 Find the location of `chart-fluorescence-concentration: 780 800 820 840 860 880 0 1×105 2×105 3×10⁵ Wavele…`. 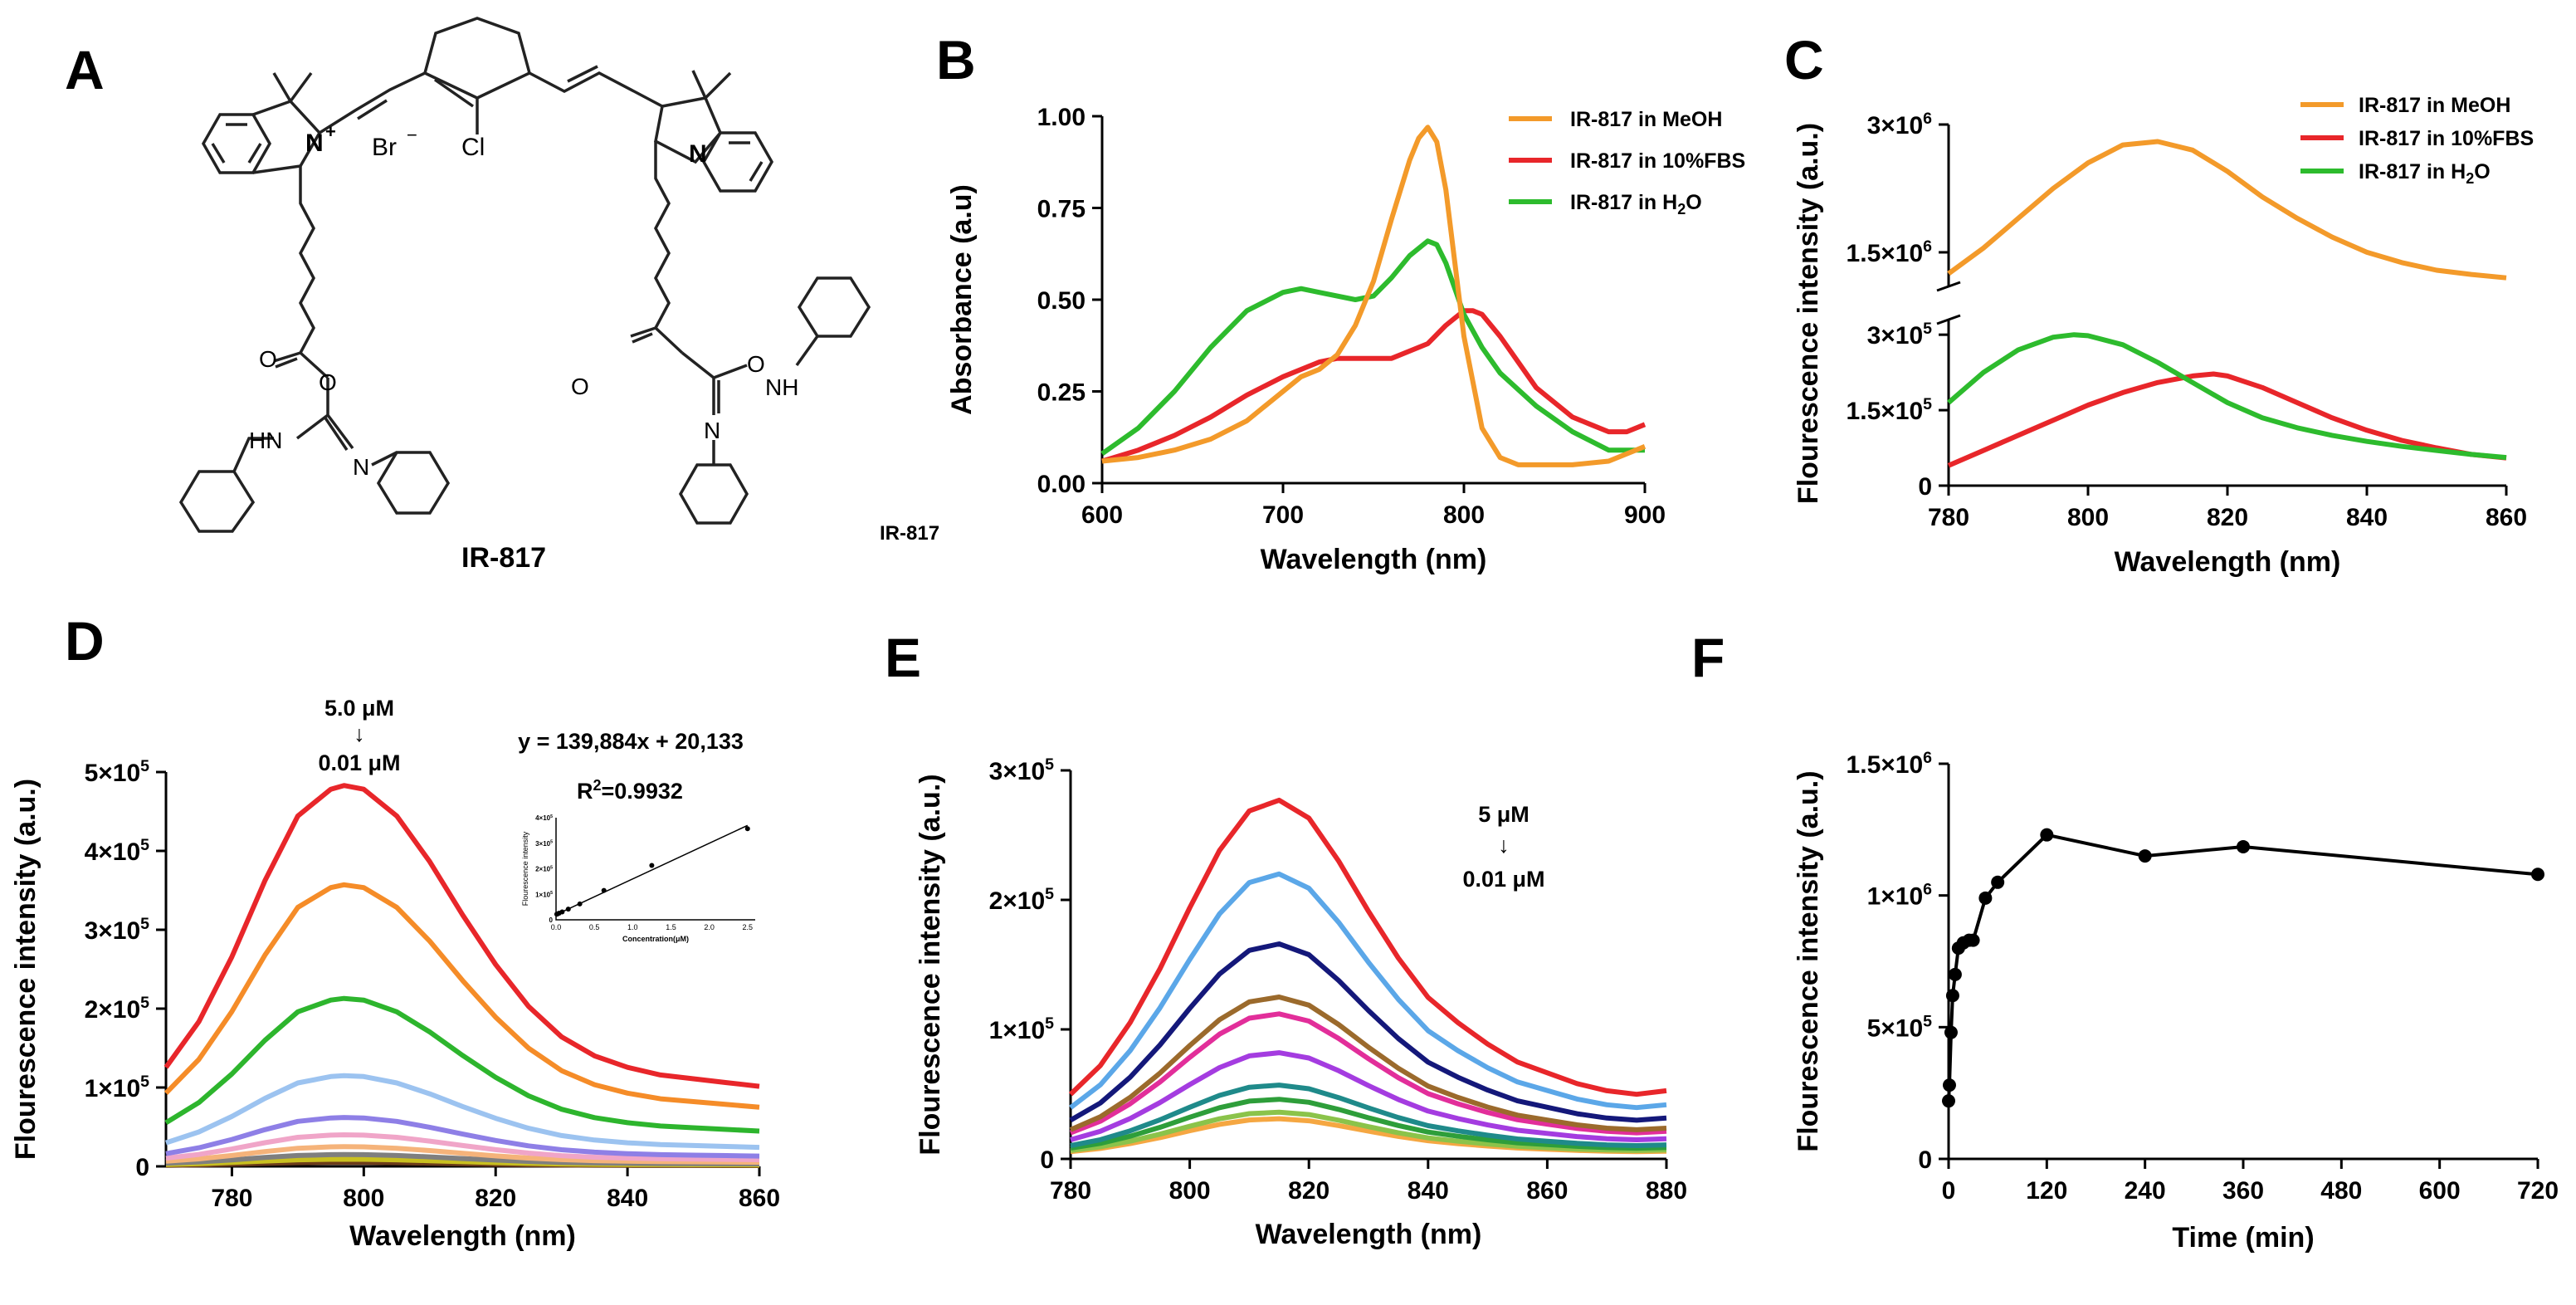

chart-fluorescence-concentration: 780 800 820 840 860 880 0 1×105 2×105 3×10⁵ Wavele… is located at coordinates (1301, 1002).